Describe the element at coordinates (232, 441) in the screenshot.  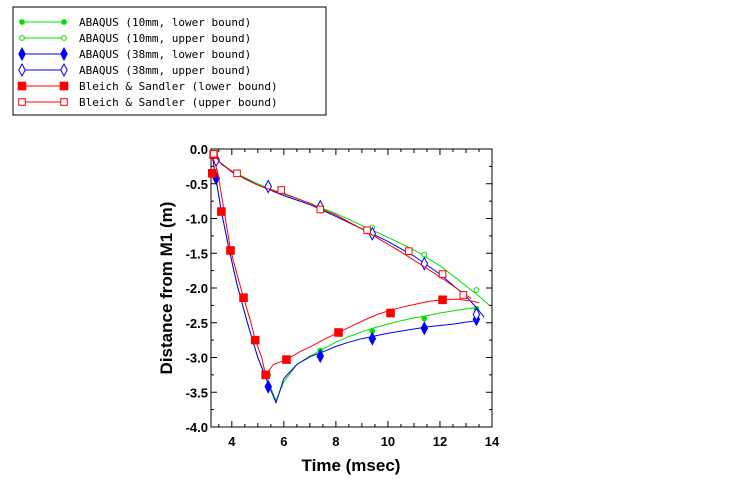
I see `x-tick-label: 4` at that location.